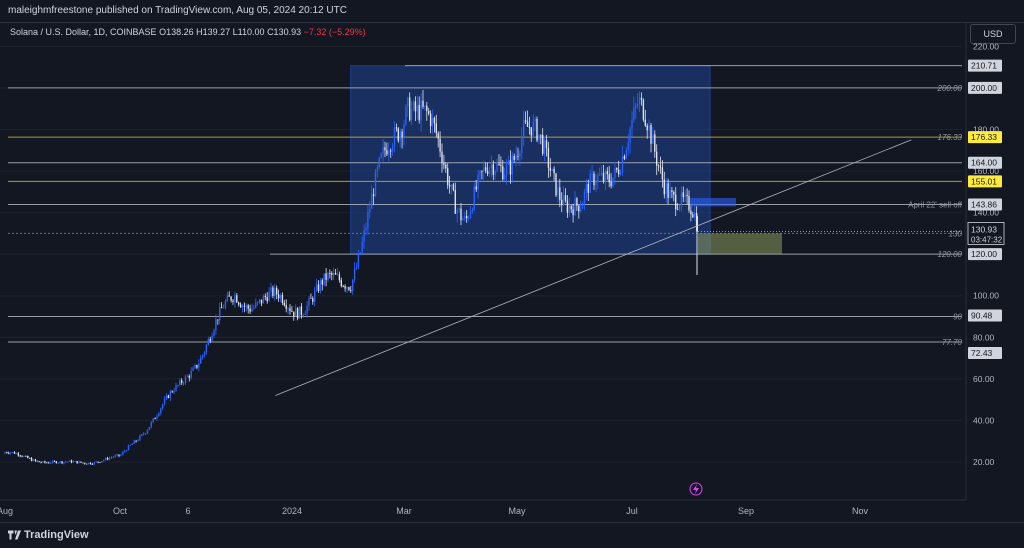 The height and width of the screenshot is (548, 1024). Describe the element at coordinates (993, 34) in the screenshot. I see `currency-button: USD` at that location.